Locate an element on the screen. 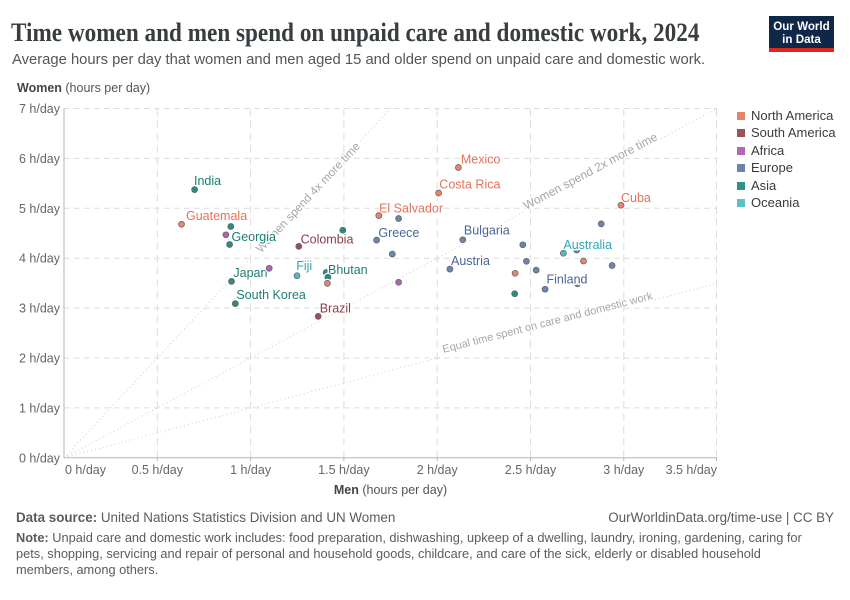  svg-text: 5 h/day is located at coordinates (40, 209).